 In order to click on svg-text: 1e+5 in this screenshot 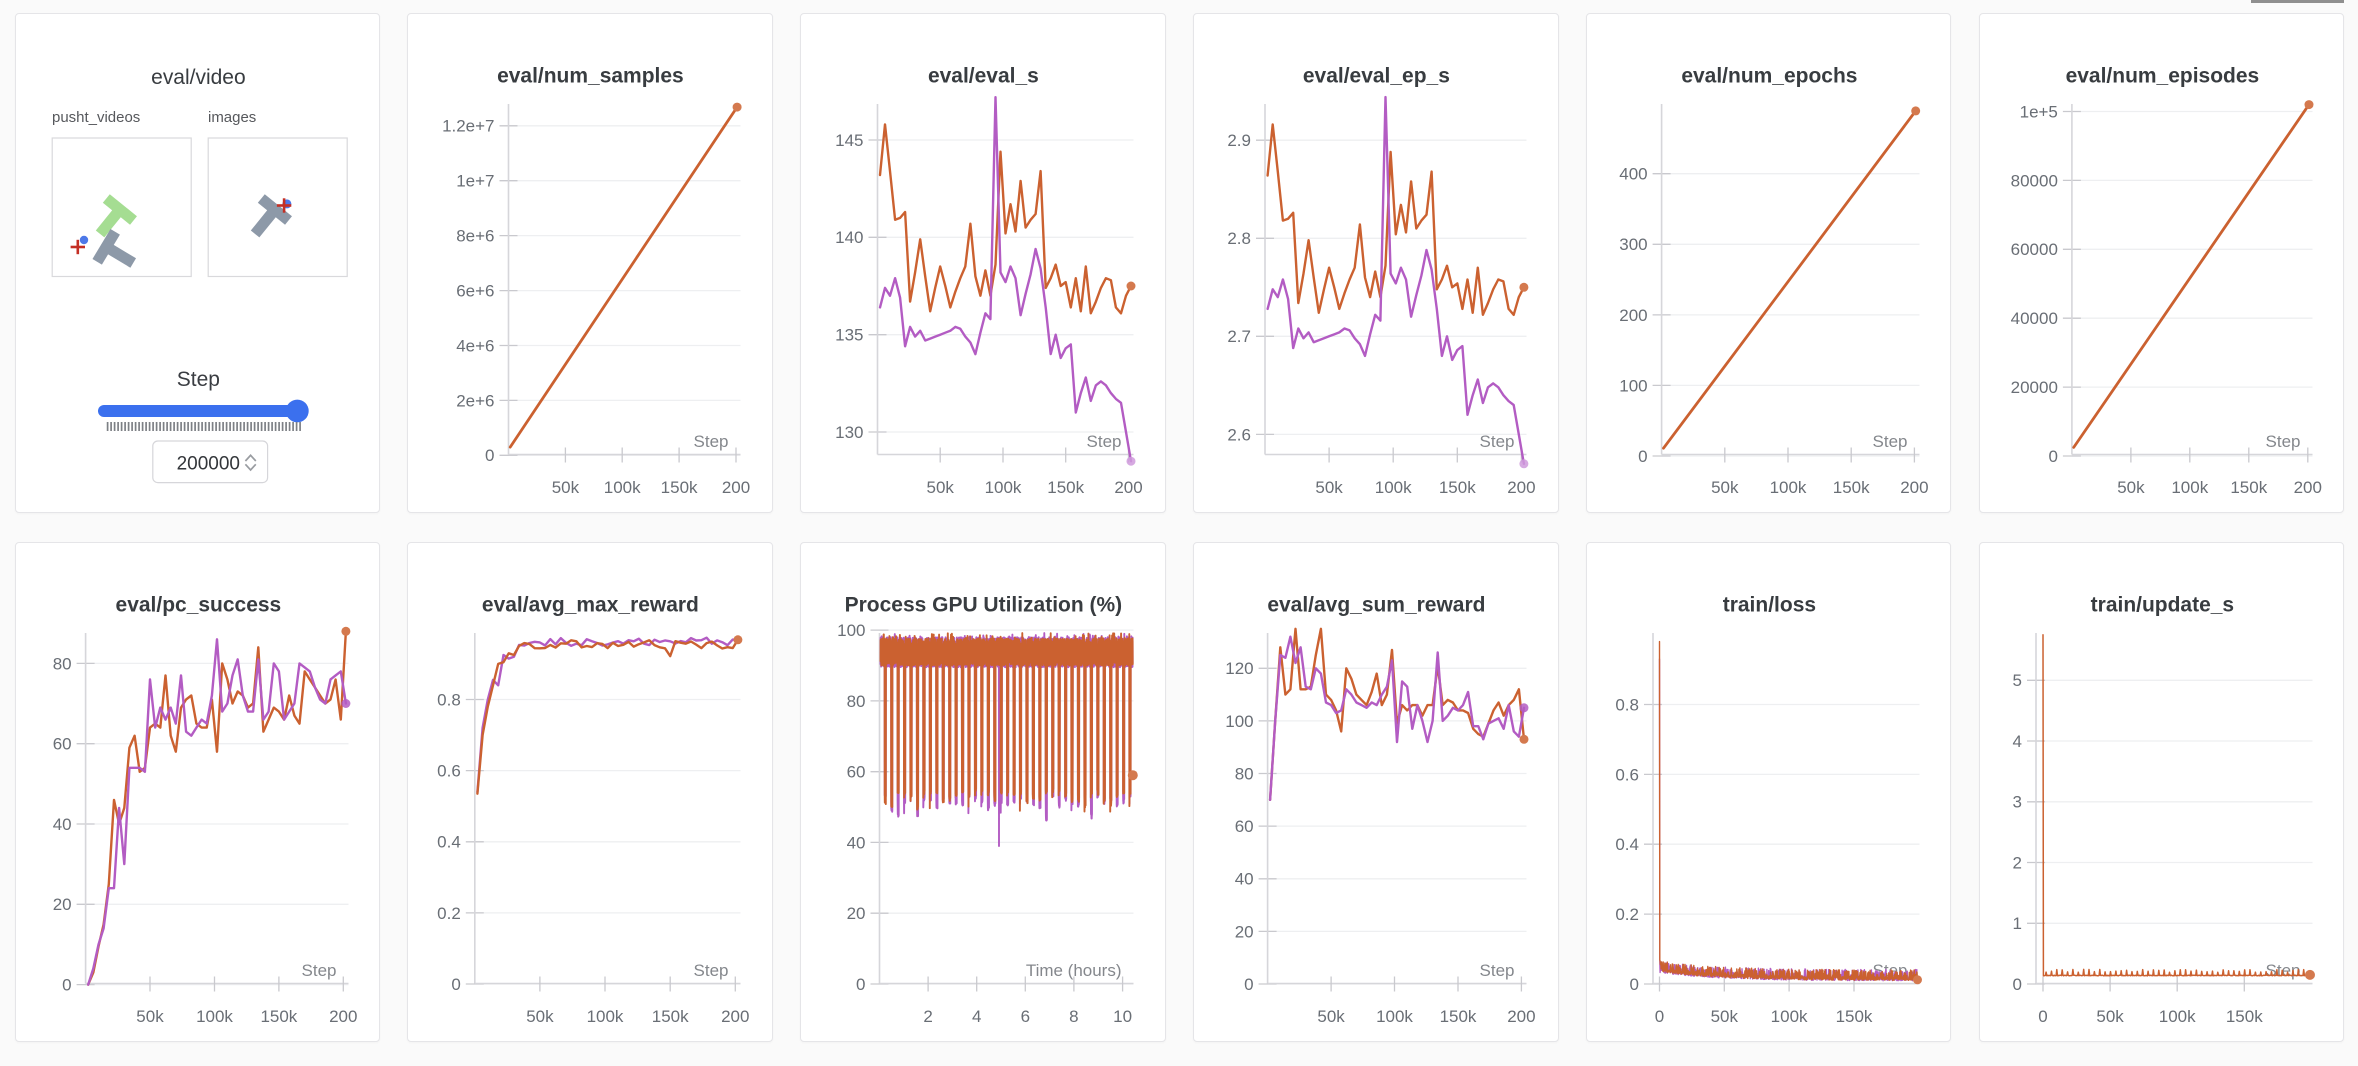, I will do `click(2038, 111)`.